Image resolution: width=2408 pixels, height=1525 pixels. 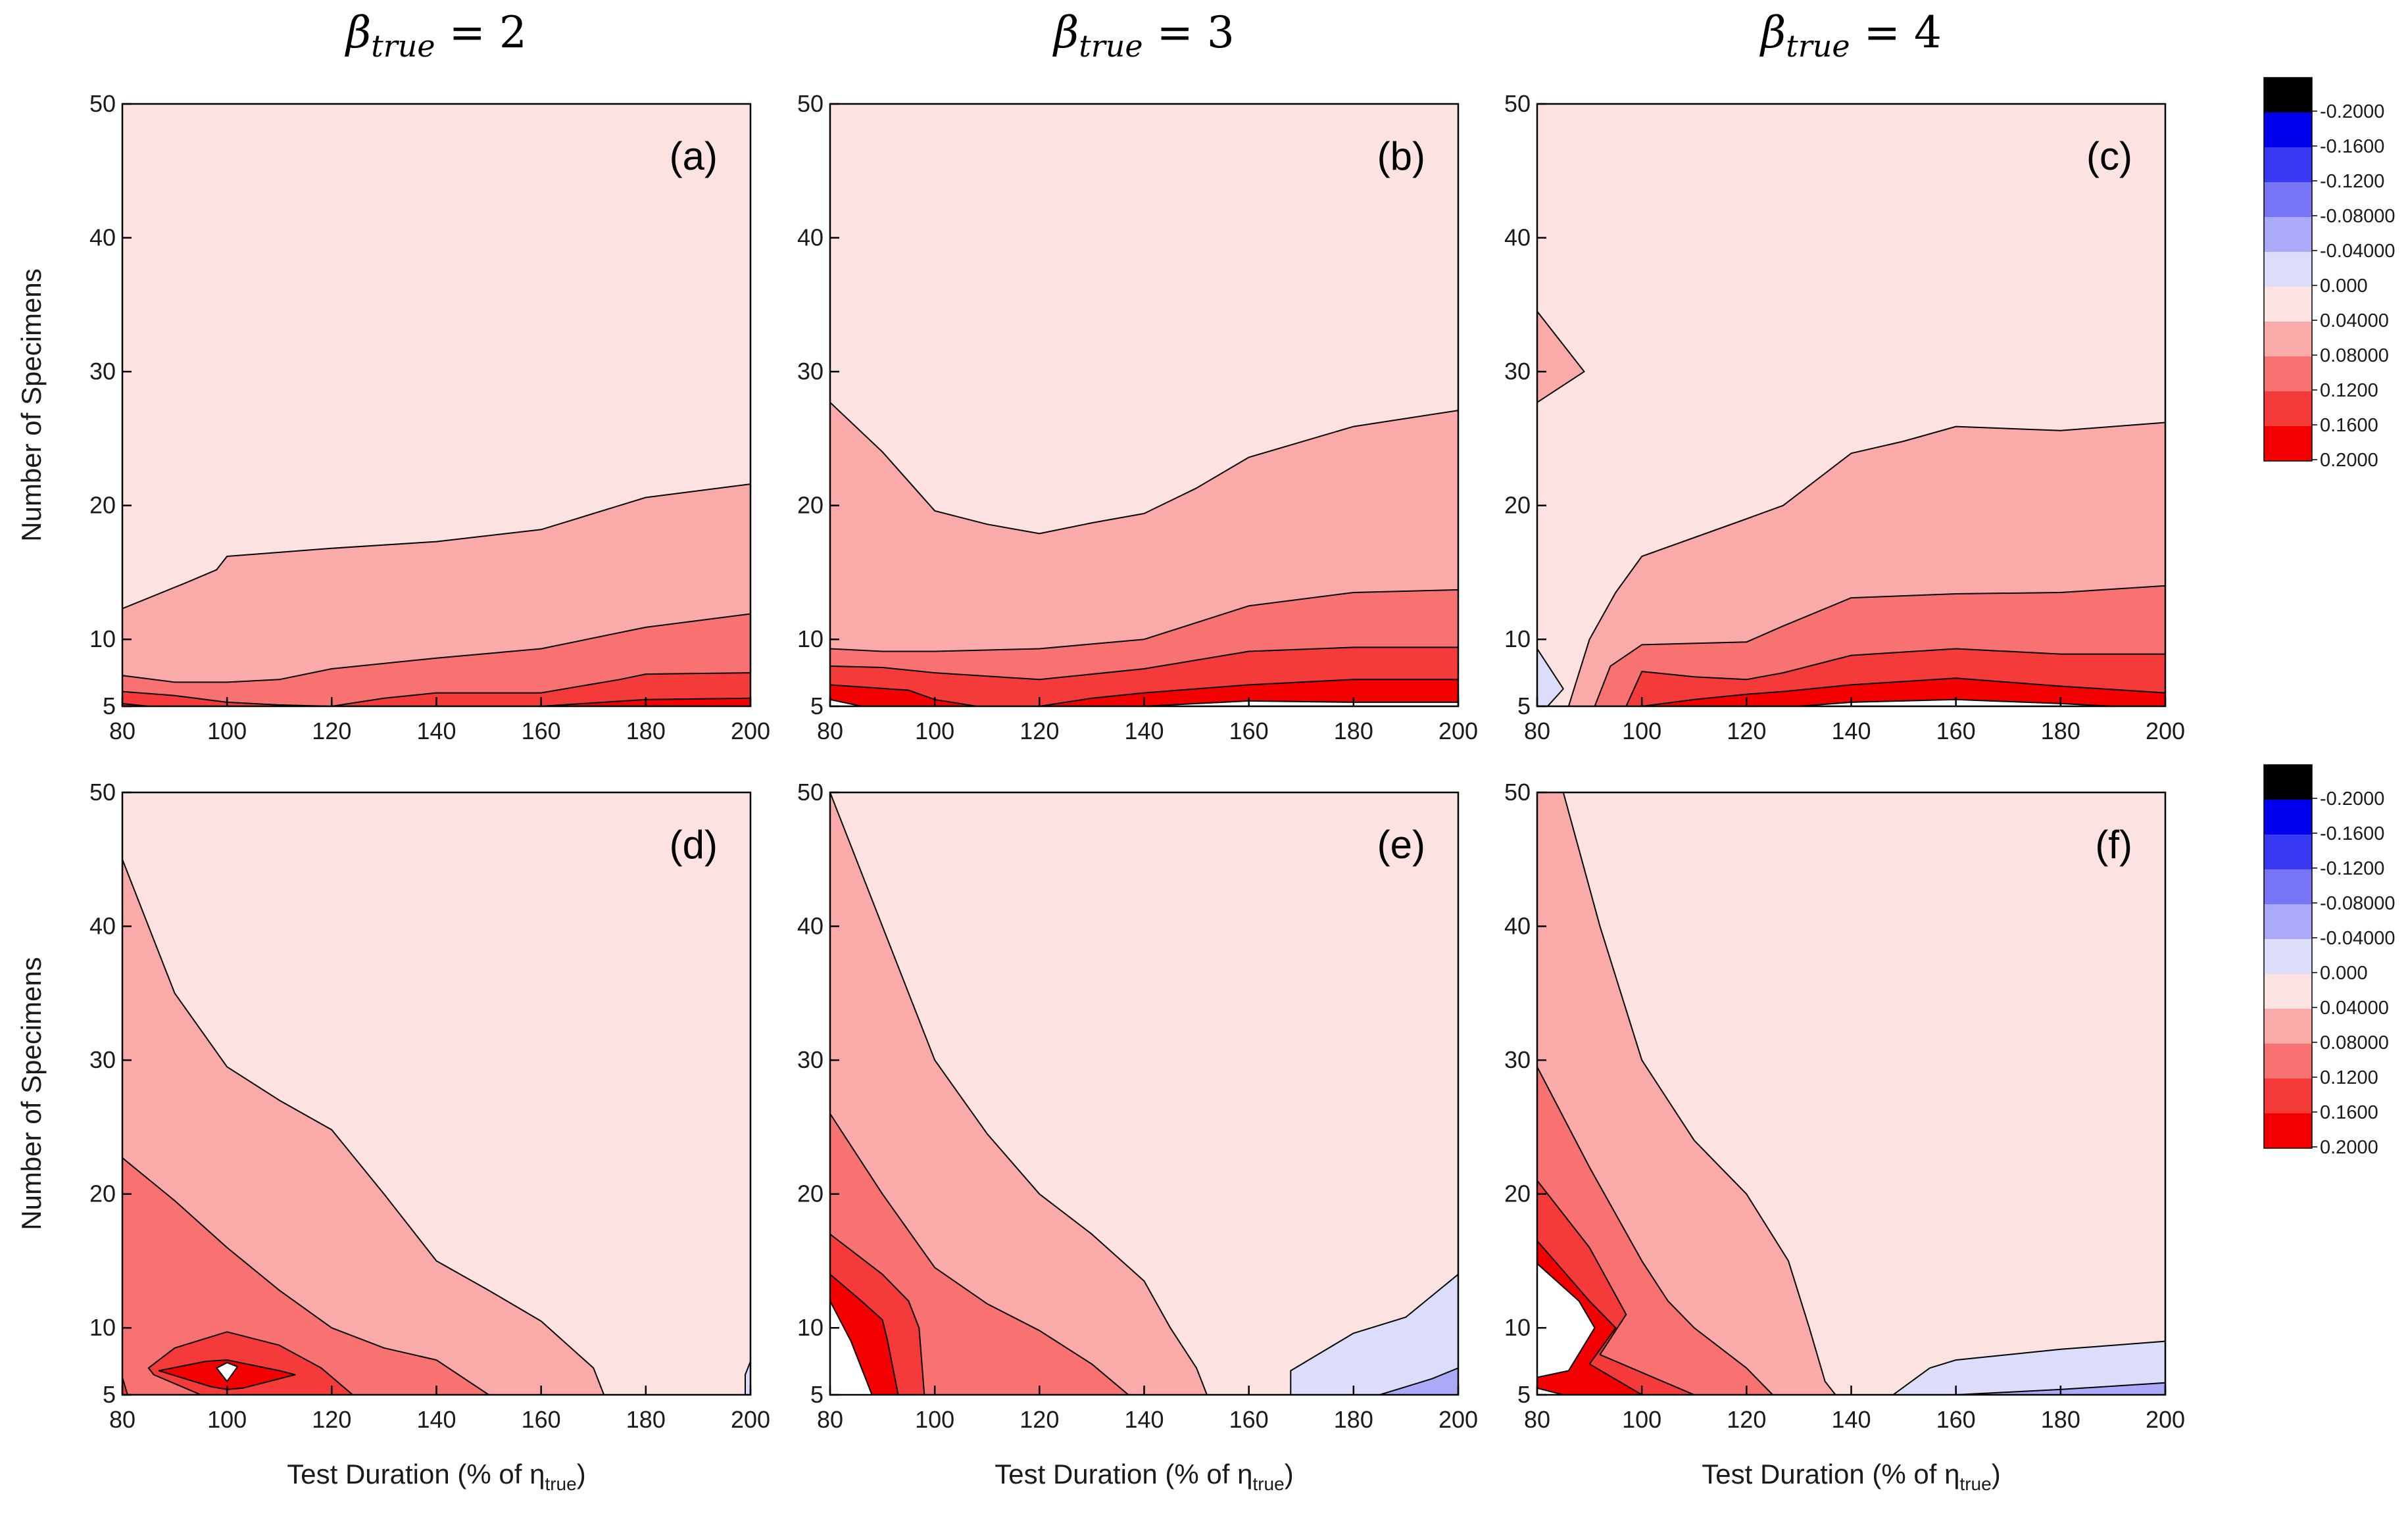 What do you see at coordinates (1137, 417) in the screenshot?
I see `panel-b: 5 10 20 30 40 50 80 100 120 140 160 180 200 (b)` at bounding box center [1137, 417].